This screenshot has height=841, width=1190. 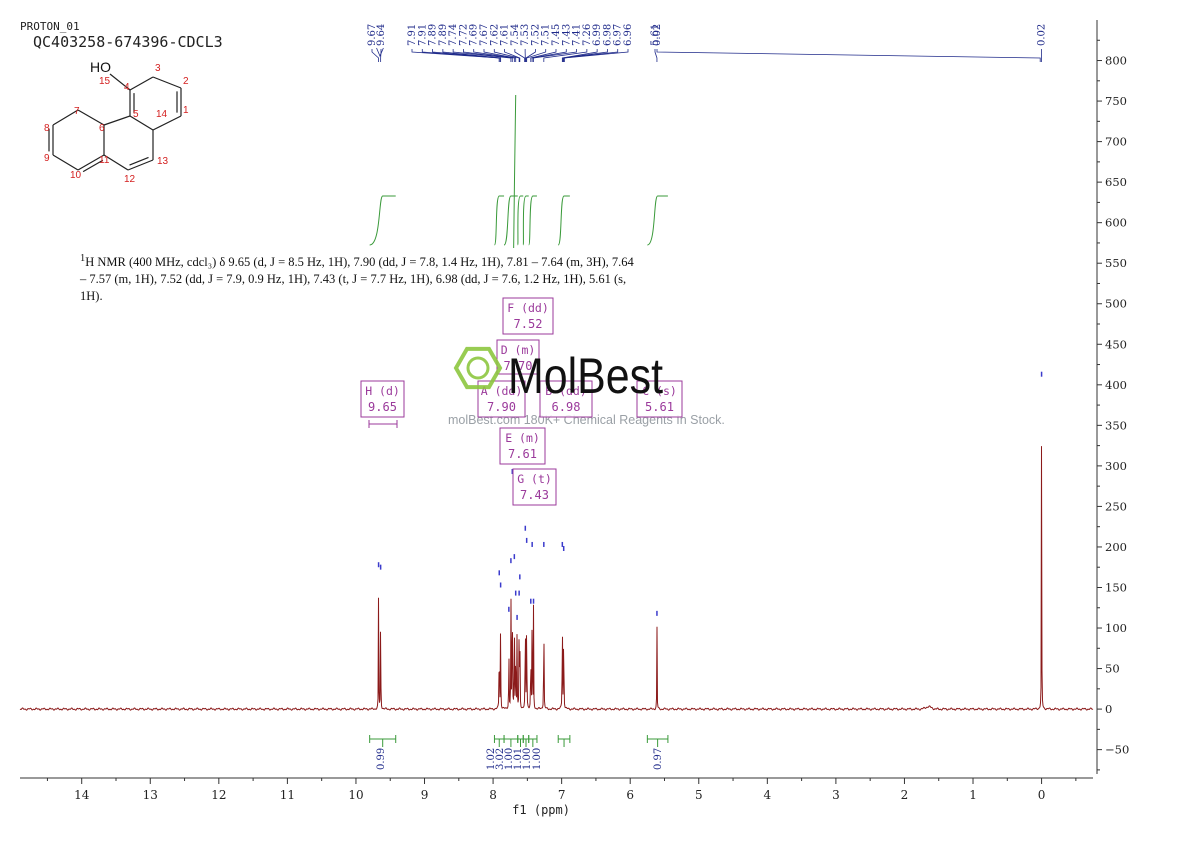 I want to click on y-tick-label: 250, so click(x=1116, y=506).